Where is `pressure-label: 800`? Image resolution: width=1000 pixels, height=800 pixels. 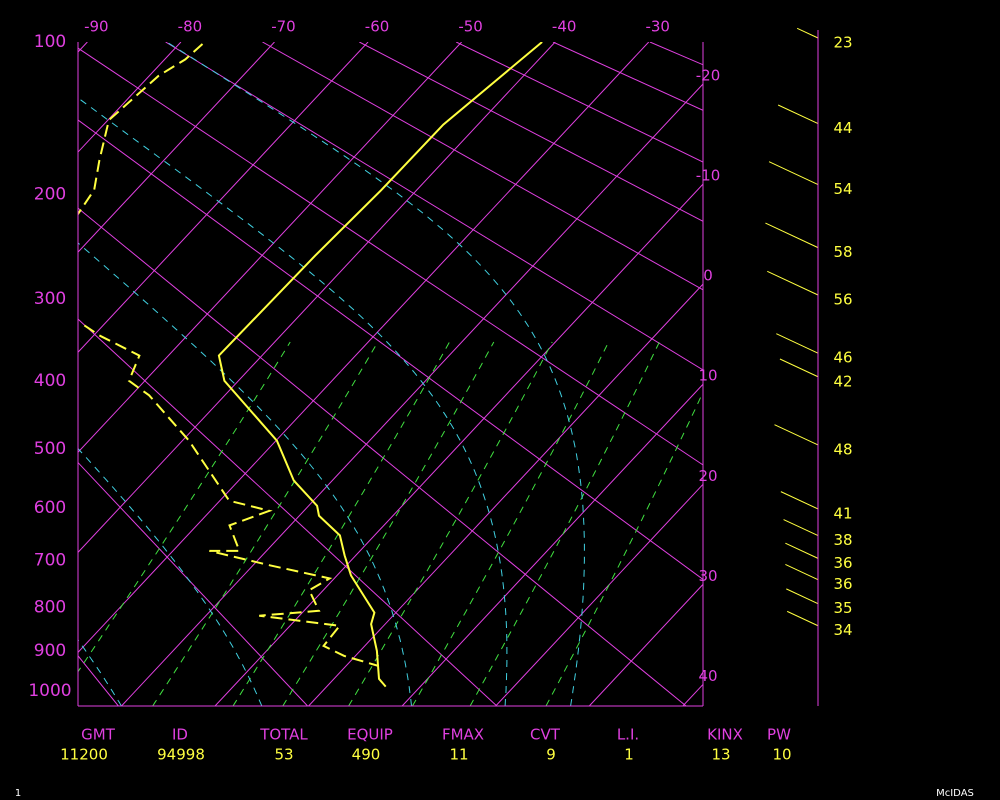
pressure-label: 800 is located at coordinates (50, 608).